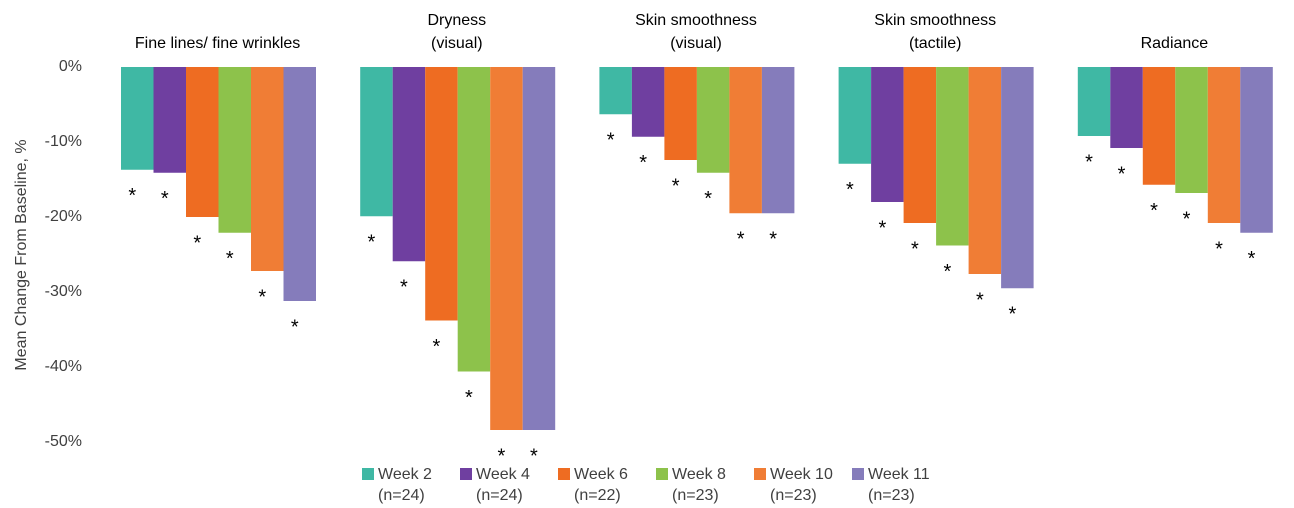 The height and width of the screenshot is (508, 1294). Describe the element at coordinates (899, 474) in the screenshot. I see `legend-label: Week 11` at that location.